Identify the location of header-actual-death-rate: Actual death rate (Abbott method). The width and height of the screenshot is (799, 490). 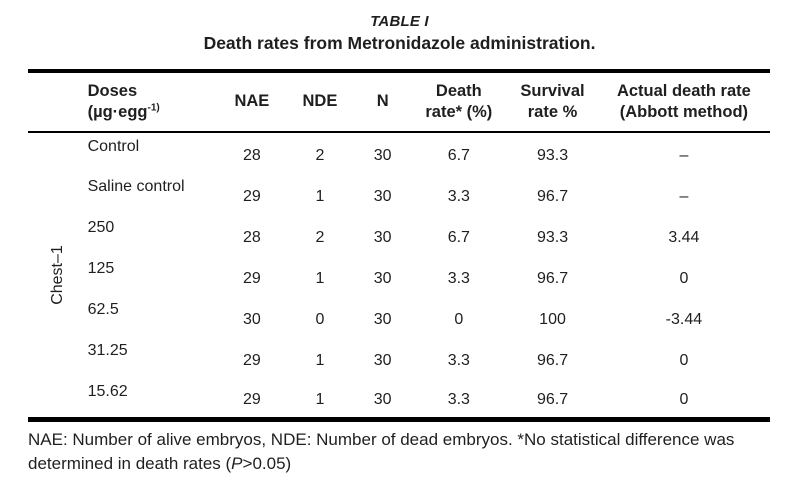
(684, 101).